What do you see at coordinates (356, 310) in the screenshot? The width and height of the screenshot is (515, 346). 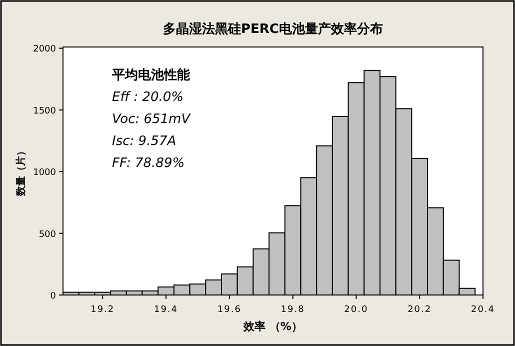 I see `x-tick-label: 20.0` at bounding box center [356, 310].